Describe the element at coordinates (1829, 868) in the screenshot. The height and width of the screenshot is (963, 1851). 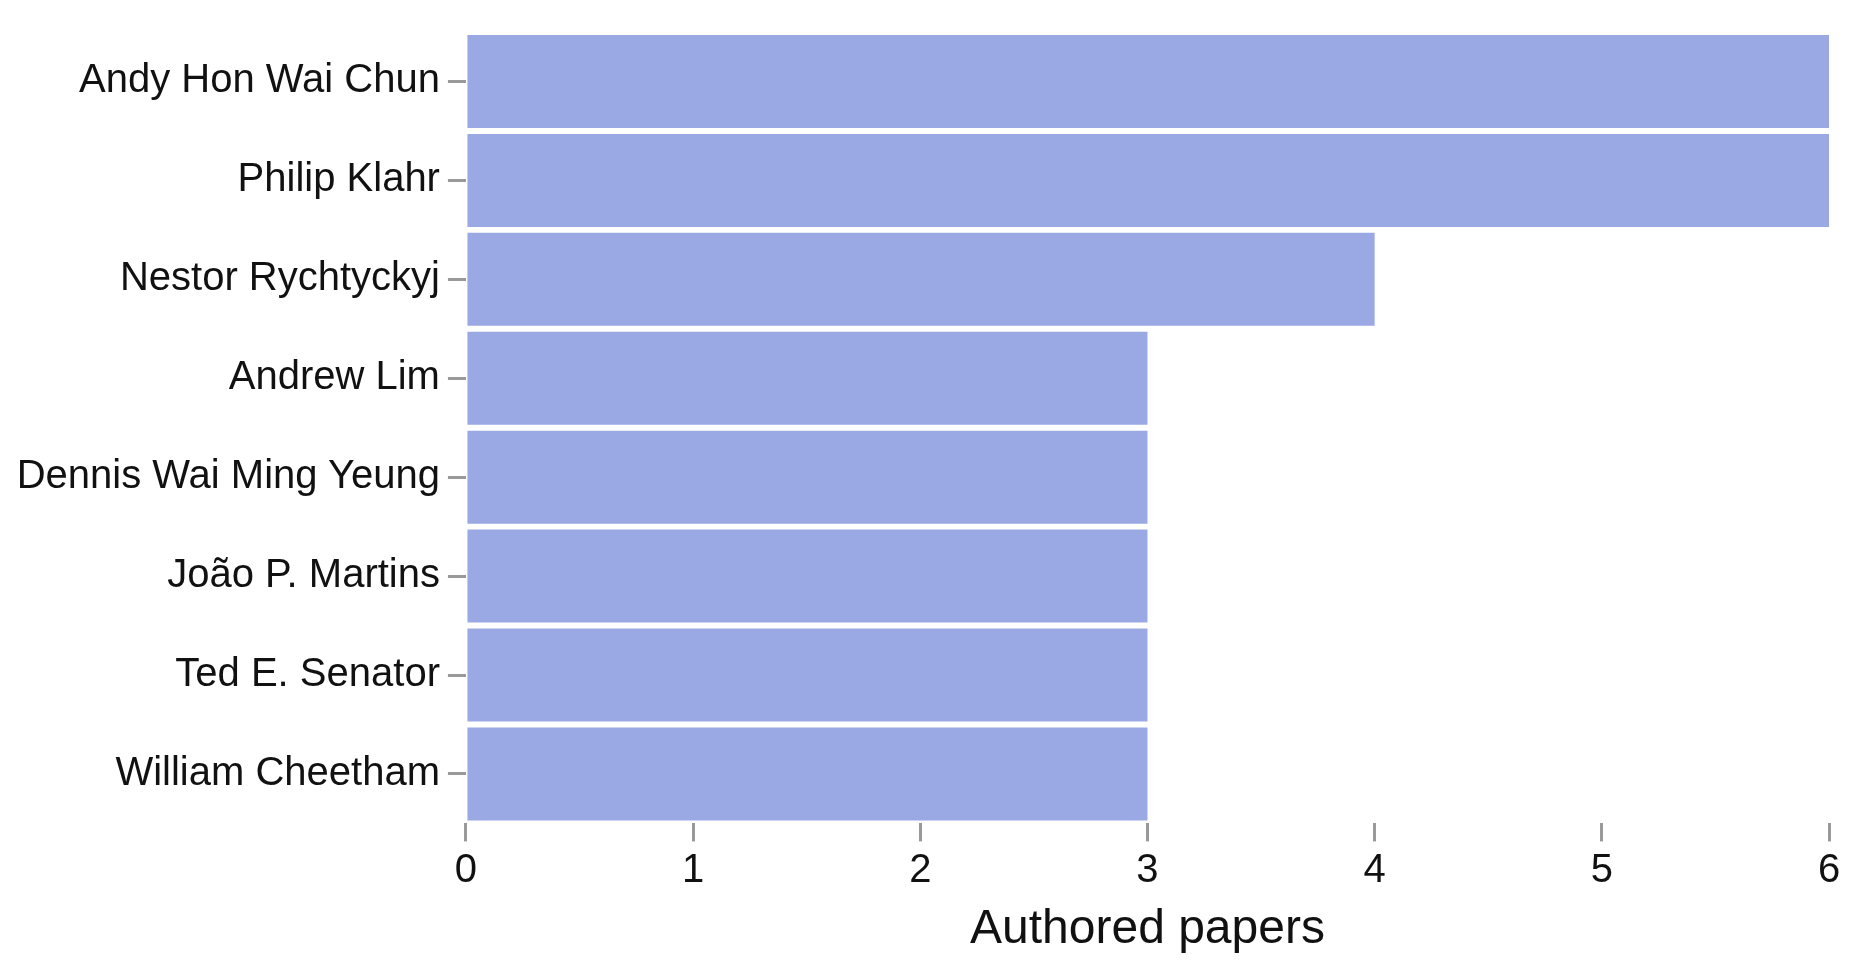
I see `x-tick-label: 6` at that location.